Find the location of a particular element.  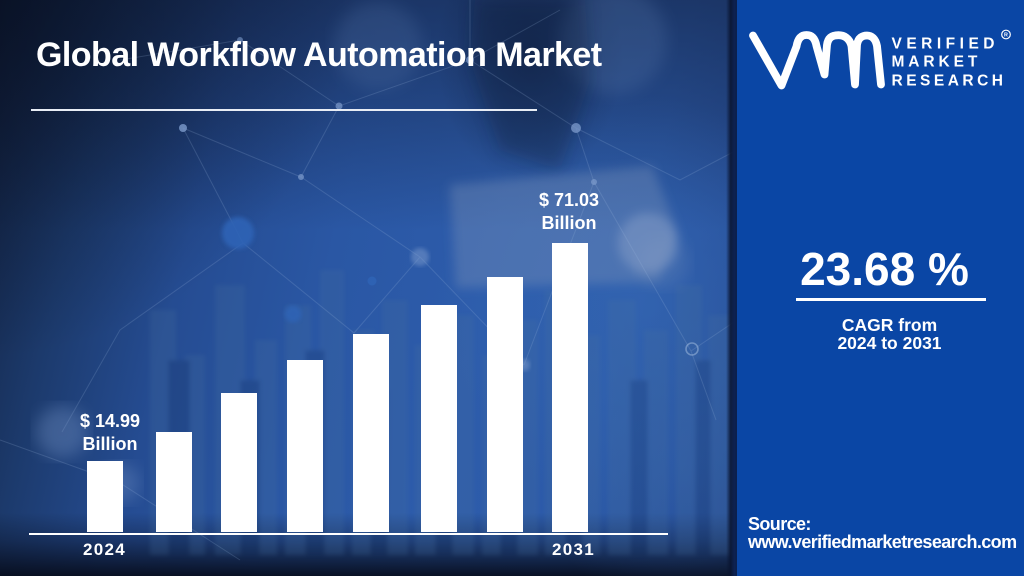

svg-text: R is located at coordinates (1006, 36).